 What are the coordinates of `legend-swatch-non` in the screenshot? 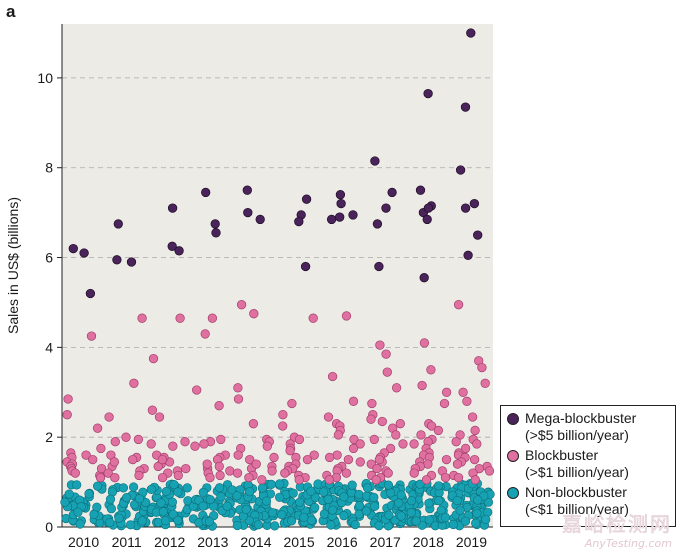 It's located at (513, 493).